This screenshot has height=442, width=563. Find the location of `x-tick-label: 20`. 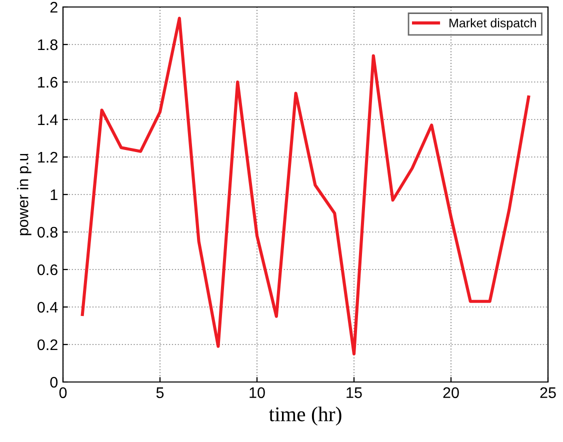

x-tick-label: 20 is located at coordinates (451, 392).